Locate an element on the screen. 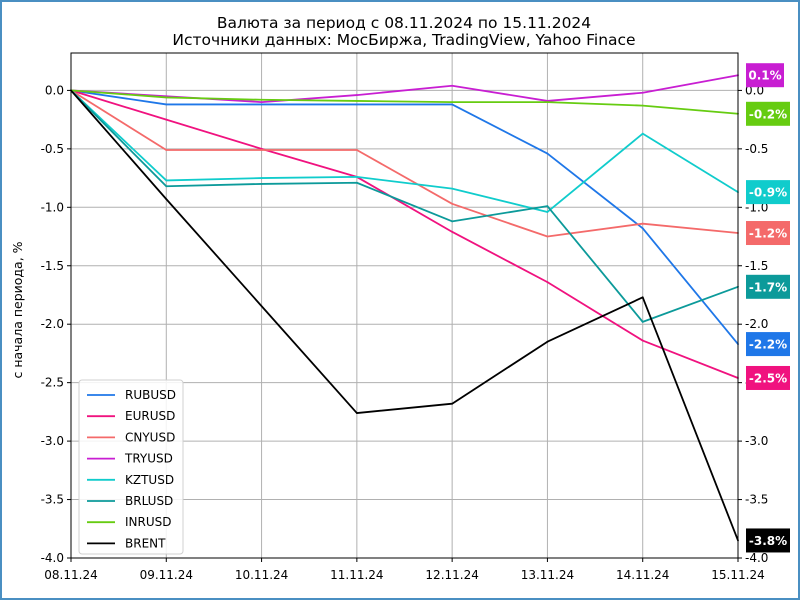 Image resolution: width=800 pixels, height=603 pixels. legend-label: BRENT is located at coordinates (145, 543).